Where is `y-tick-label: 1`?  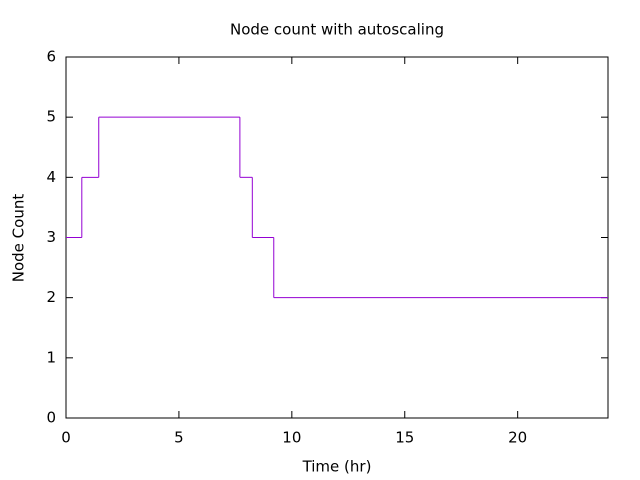
y-tick-label: 1 is located at coordinates (51, 357).